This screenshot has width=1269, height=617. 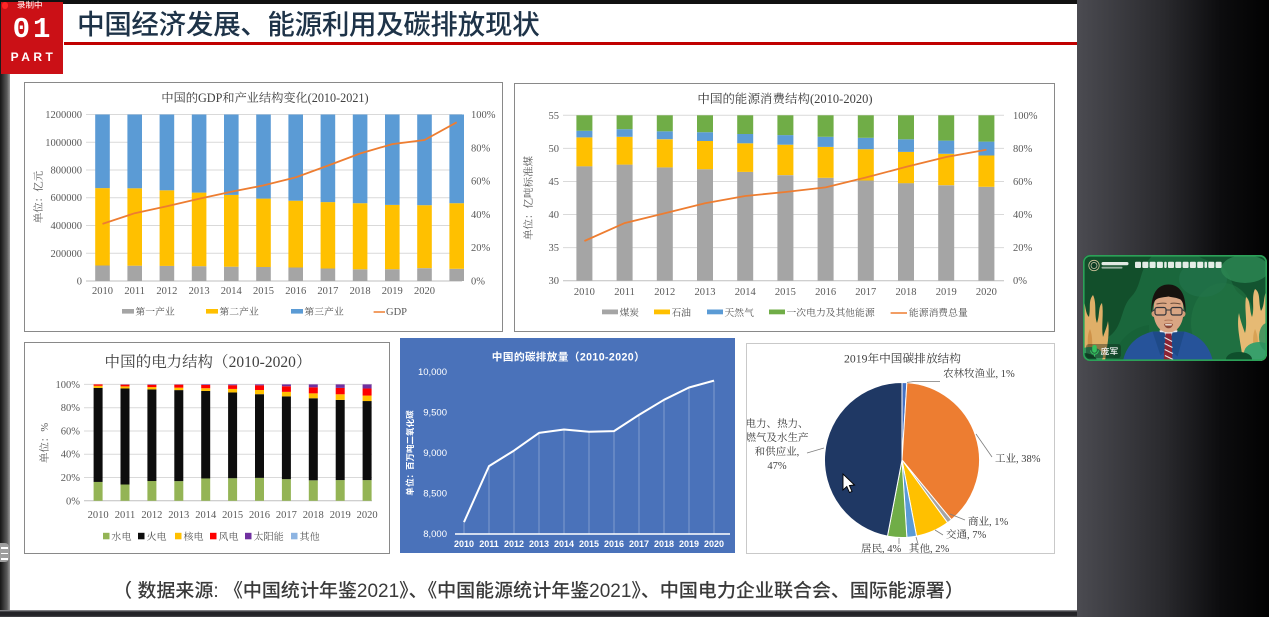 What do you see at coordinates (777, 466) in the screenshot?
I see `svg-text: 47%` at bounding box center [777, 466].